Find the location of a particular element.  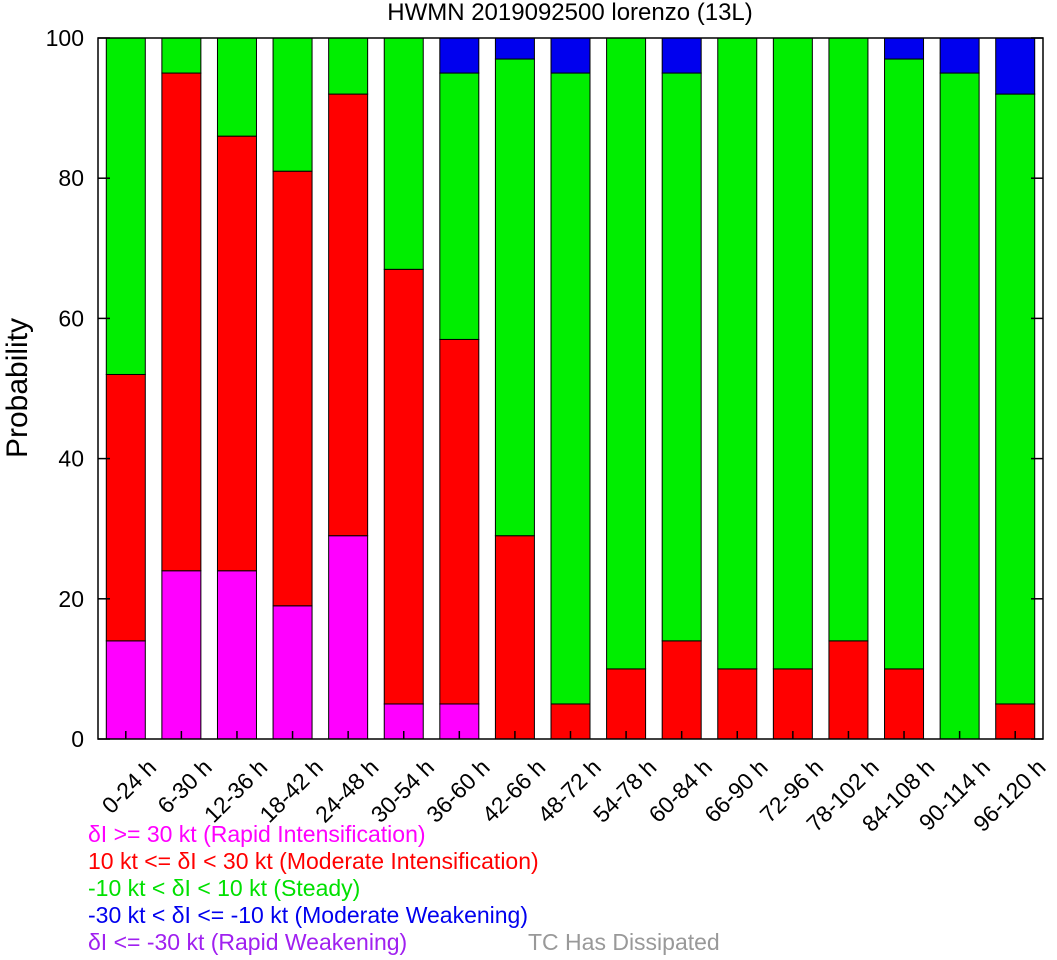

bar-rapid-intensification-0-24-h is located at coordinates (125, 690).